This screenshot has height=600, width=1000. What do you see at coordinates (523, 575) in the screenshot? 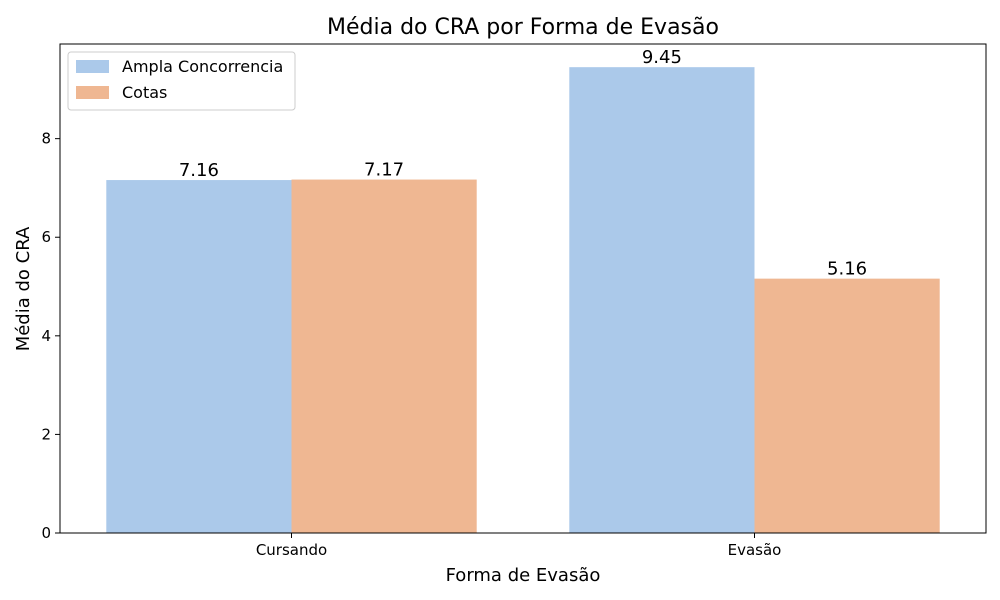
I see `x-axis-label: Forma de Evasão` at bounding box center [523, 575].